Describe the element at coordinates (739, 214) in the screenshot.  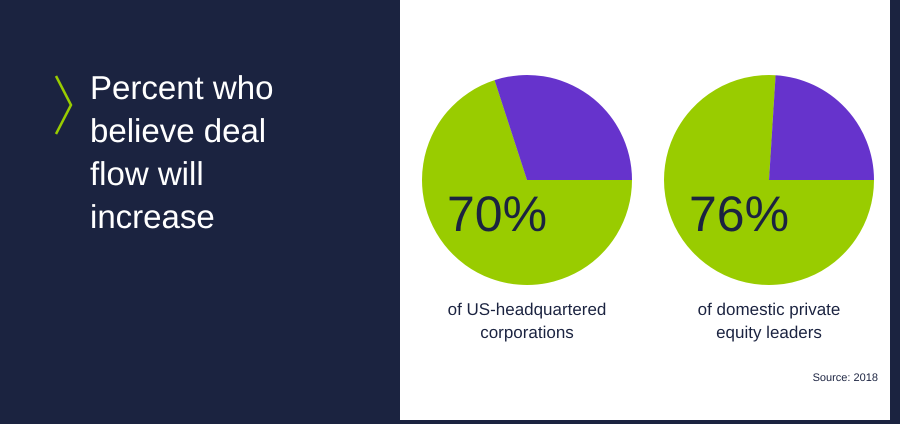
I see `data-label: 76%` at that location.